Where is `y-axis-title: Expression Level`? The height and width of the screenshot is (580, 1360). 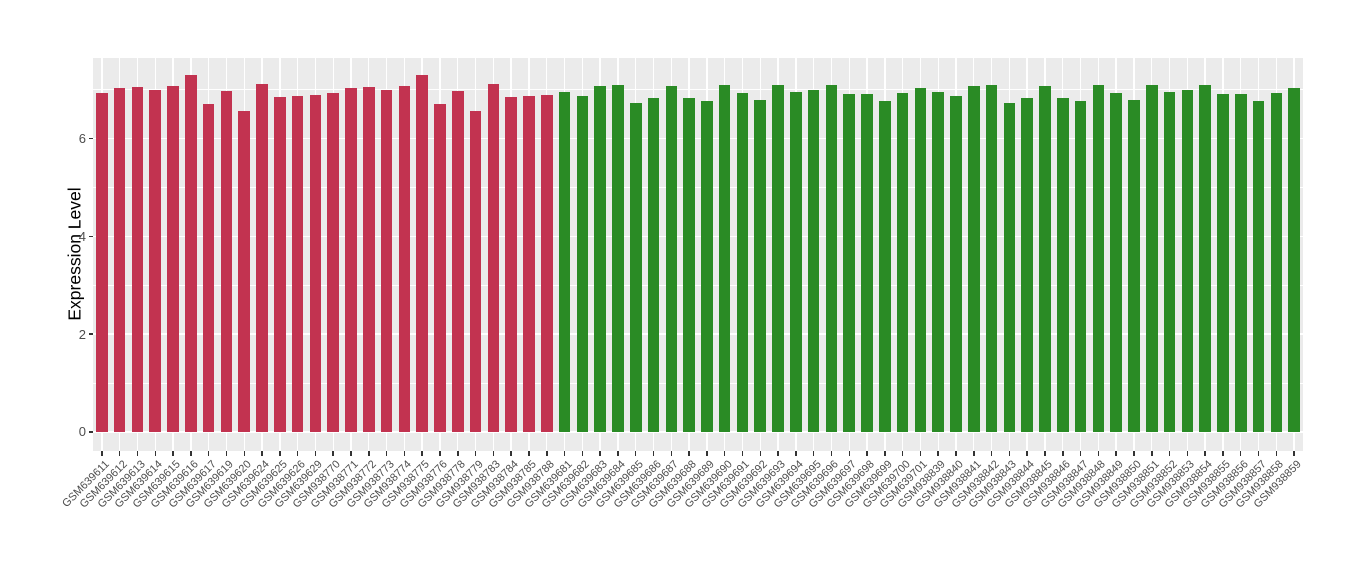
y-axis-title: Expression Level is located at coordinates (74, 254).